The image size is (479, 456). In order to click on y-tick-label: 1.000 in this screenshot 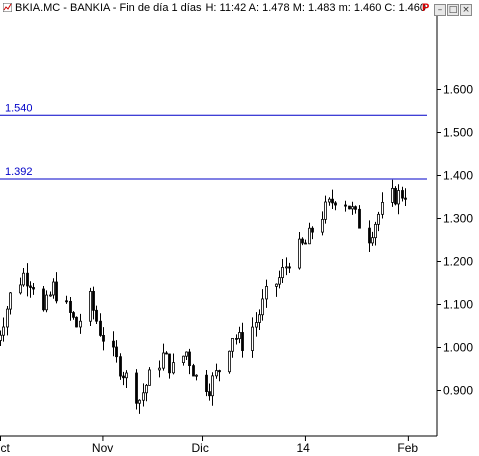, I will do `click(458, 348)`.